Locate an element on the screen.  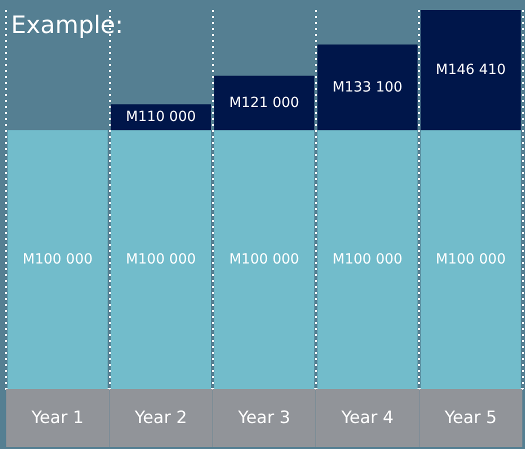
data-label: M110 000 is located at coordinates (161, 117).